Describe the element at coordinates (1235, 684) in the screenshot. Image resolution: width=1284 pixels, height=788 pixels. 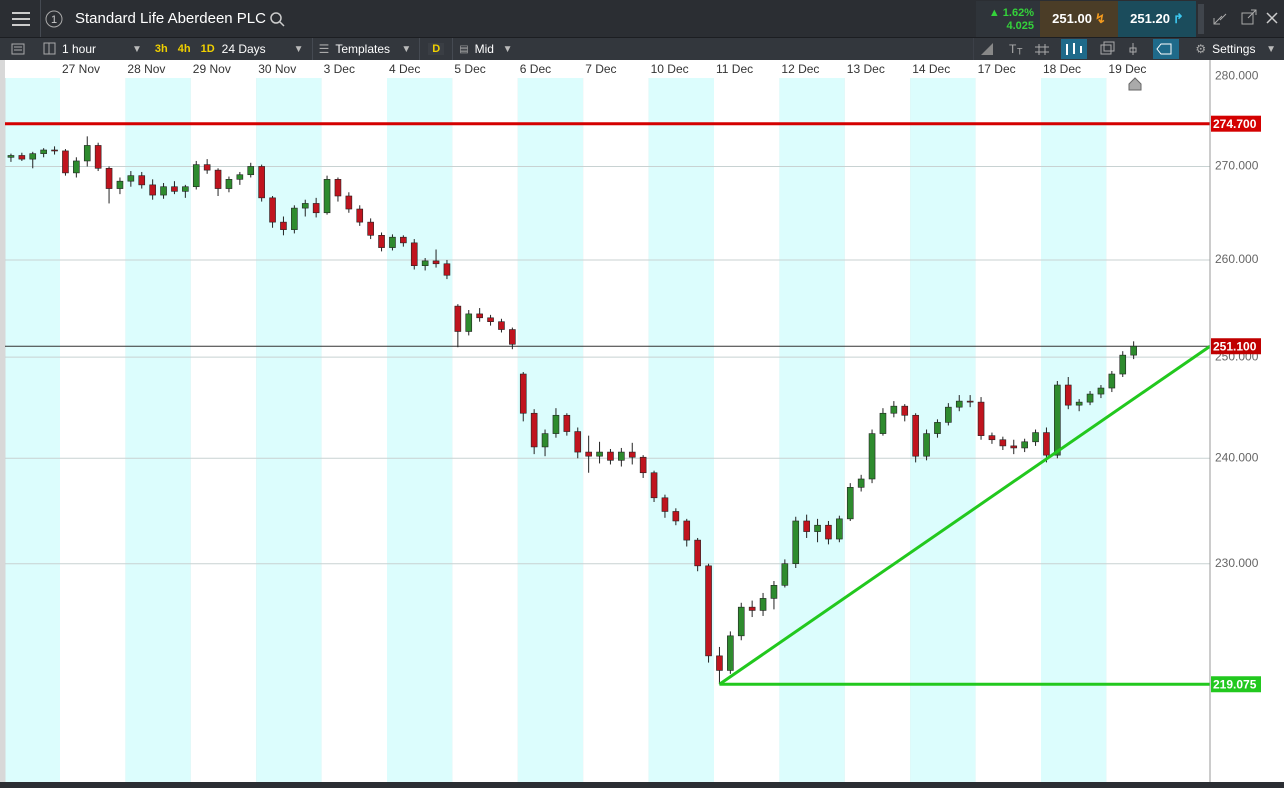
I see `price-label: 219.075` at that location.